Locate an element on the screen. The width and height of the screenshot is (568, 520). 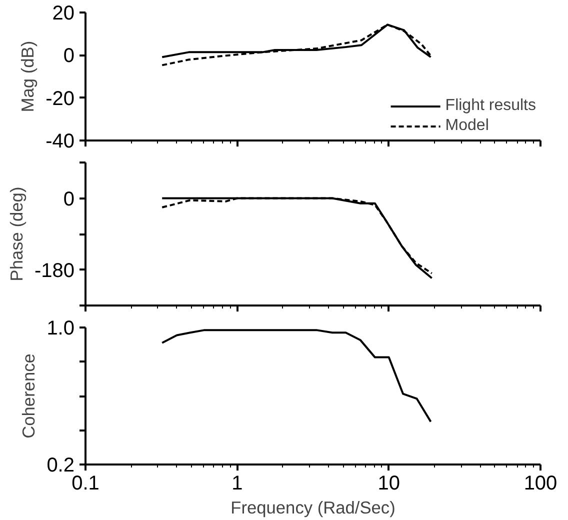
y-tick-label: -180 is located at coordinates (54, 271).